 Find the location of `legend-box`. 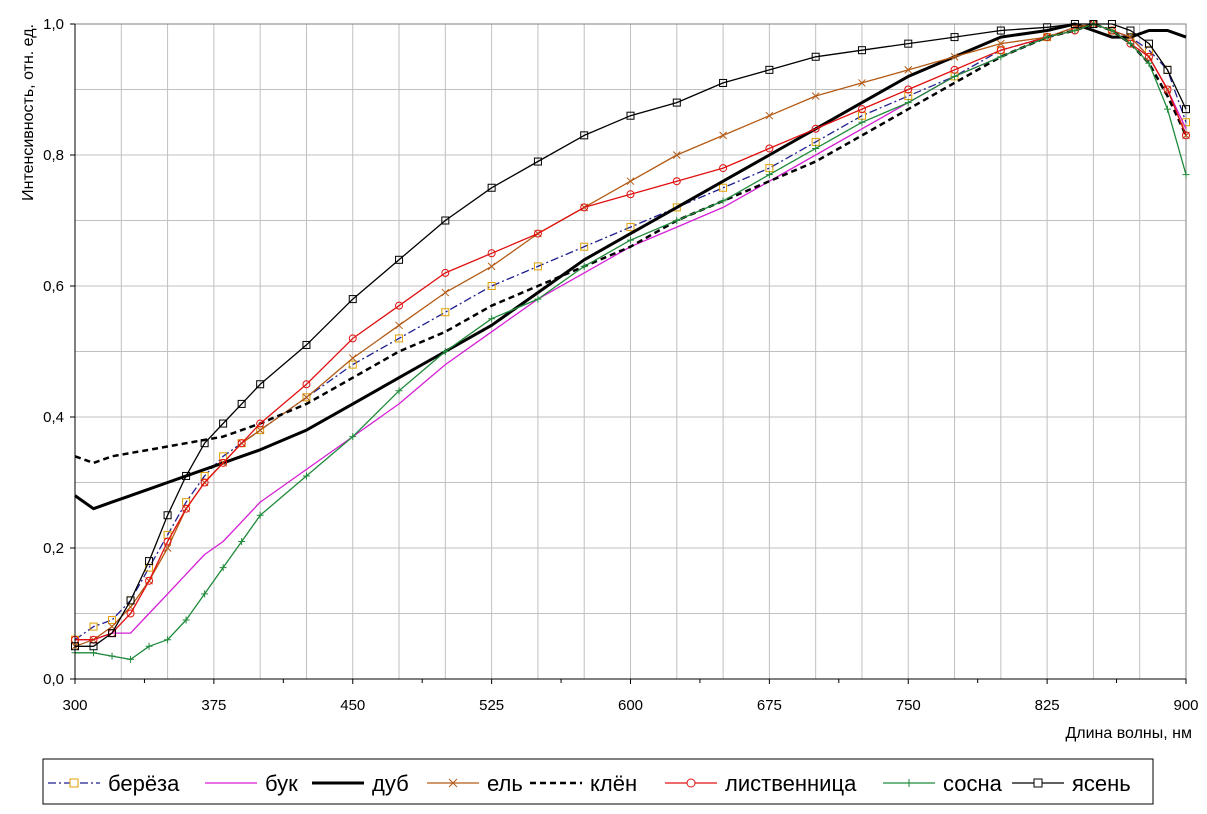

legend-box is located at coordinates (598, 781).